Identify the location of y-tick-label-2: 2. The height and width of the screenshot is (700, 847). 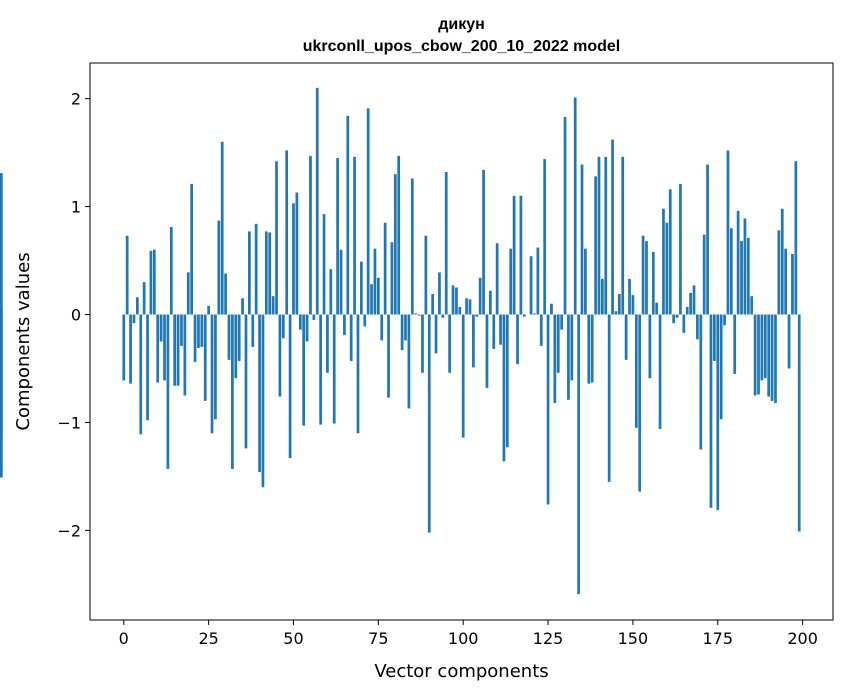
(76, 99).